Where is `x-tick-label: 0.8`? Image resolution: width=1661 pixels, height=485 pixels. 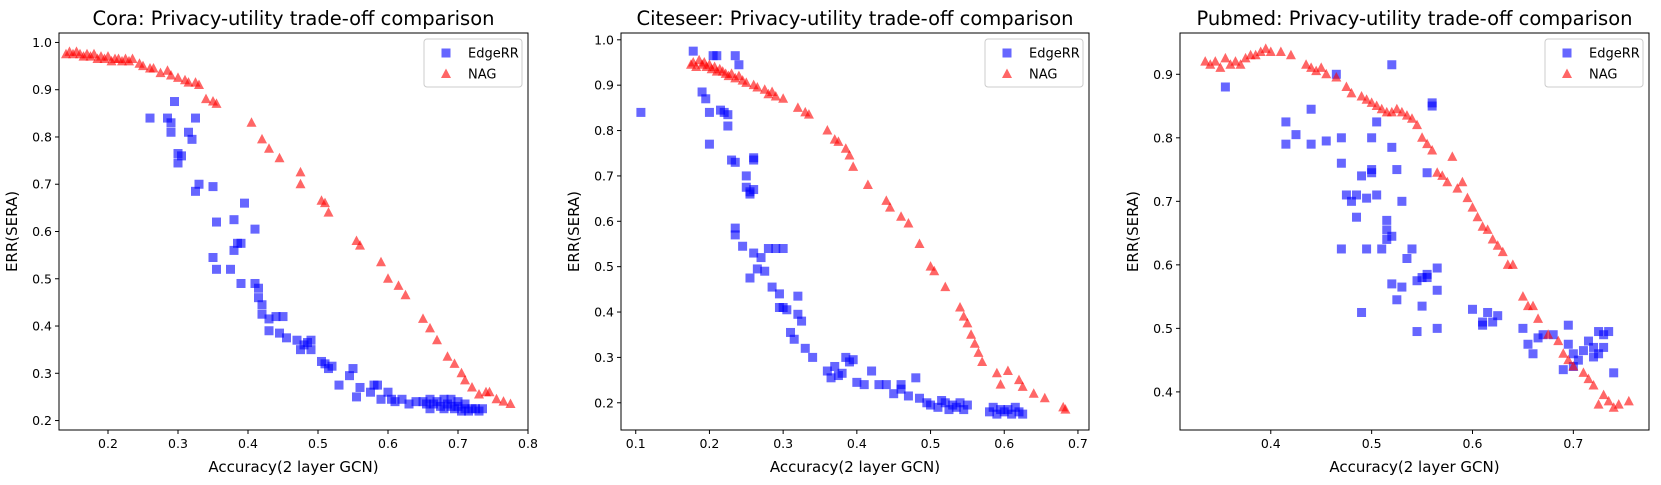
x-tick-label: 0.8 is located at coordinates (528, 443).